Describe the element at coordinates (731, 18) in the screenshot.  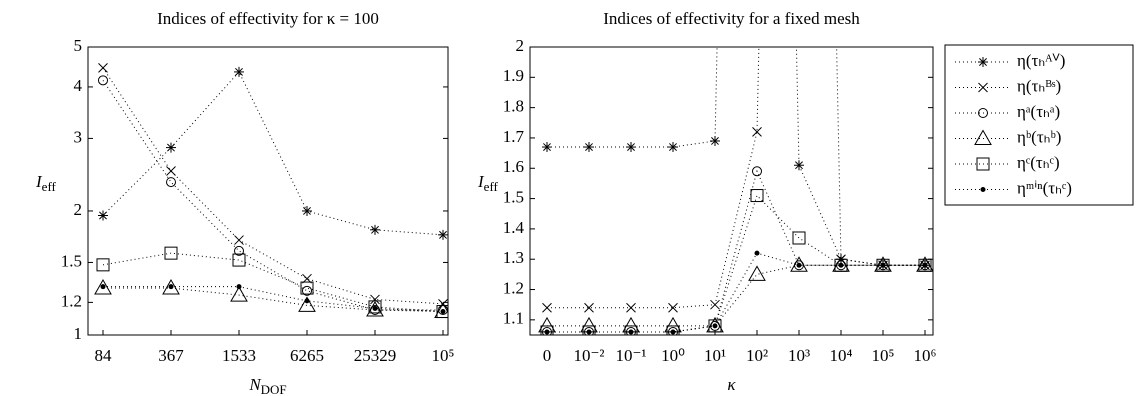
I see `chart-title: Indices of effectivity for a fixed mesh` at that location.